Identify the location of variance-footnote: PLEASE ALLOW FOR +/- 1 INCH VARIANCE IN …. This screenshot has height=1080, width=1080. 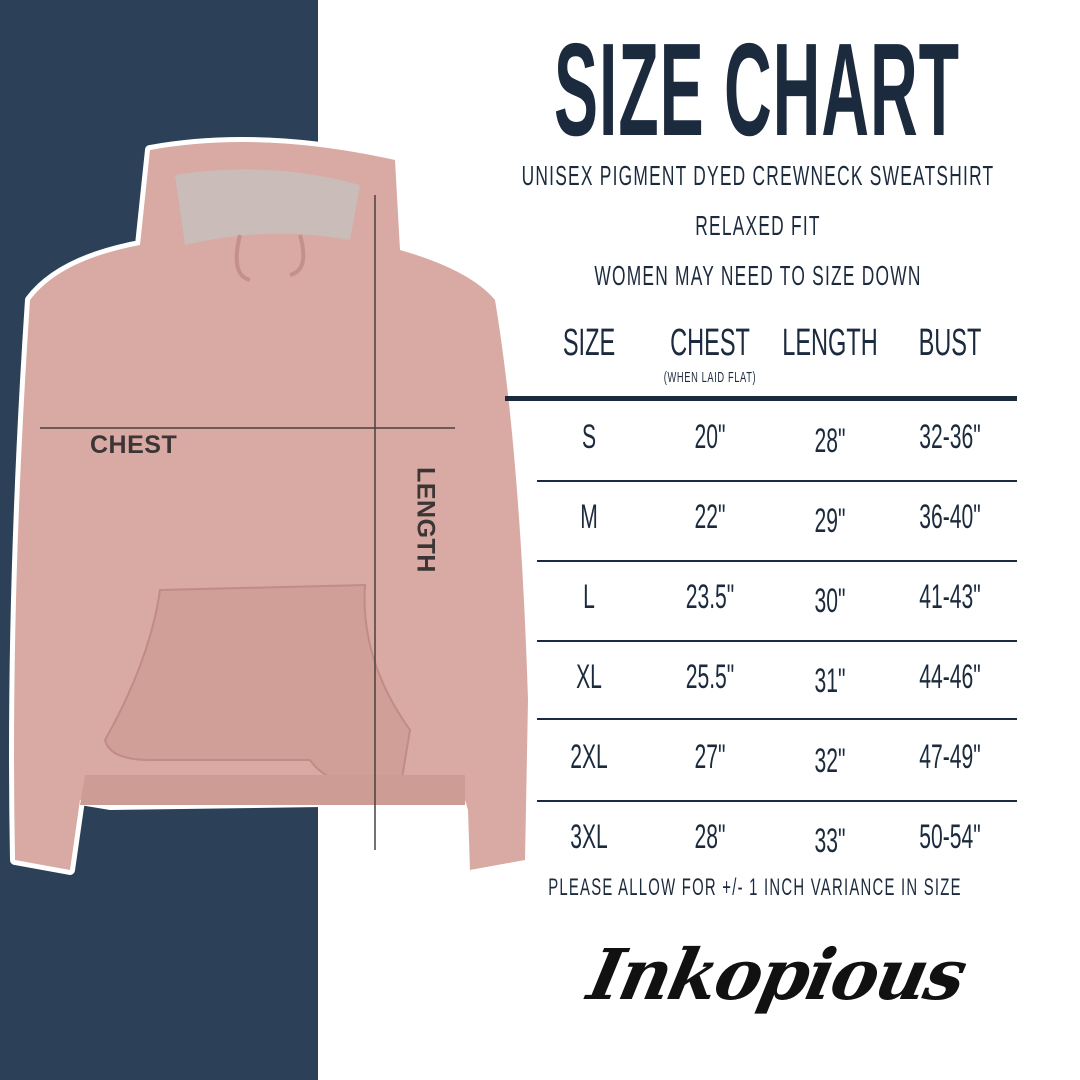
(755, 887).